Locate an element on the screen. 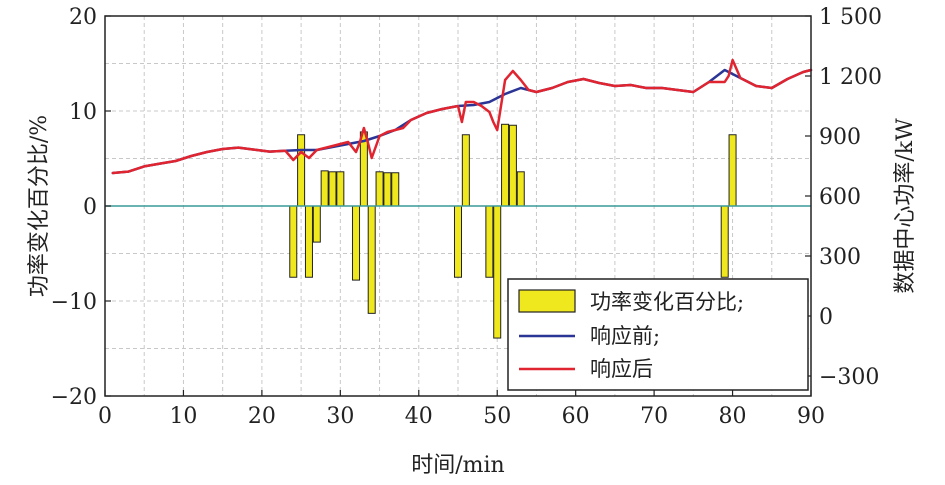 Image resolution: width=945 pixels, height=485 pixels. y-left-tick-label: 20 is located at coordinates (83, 17).